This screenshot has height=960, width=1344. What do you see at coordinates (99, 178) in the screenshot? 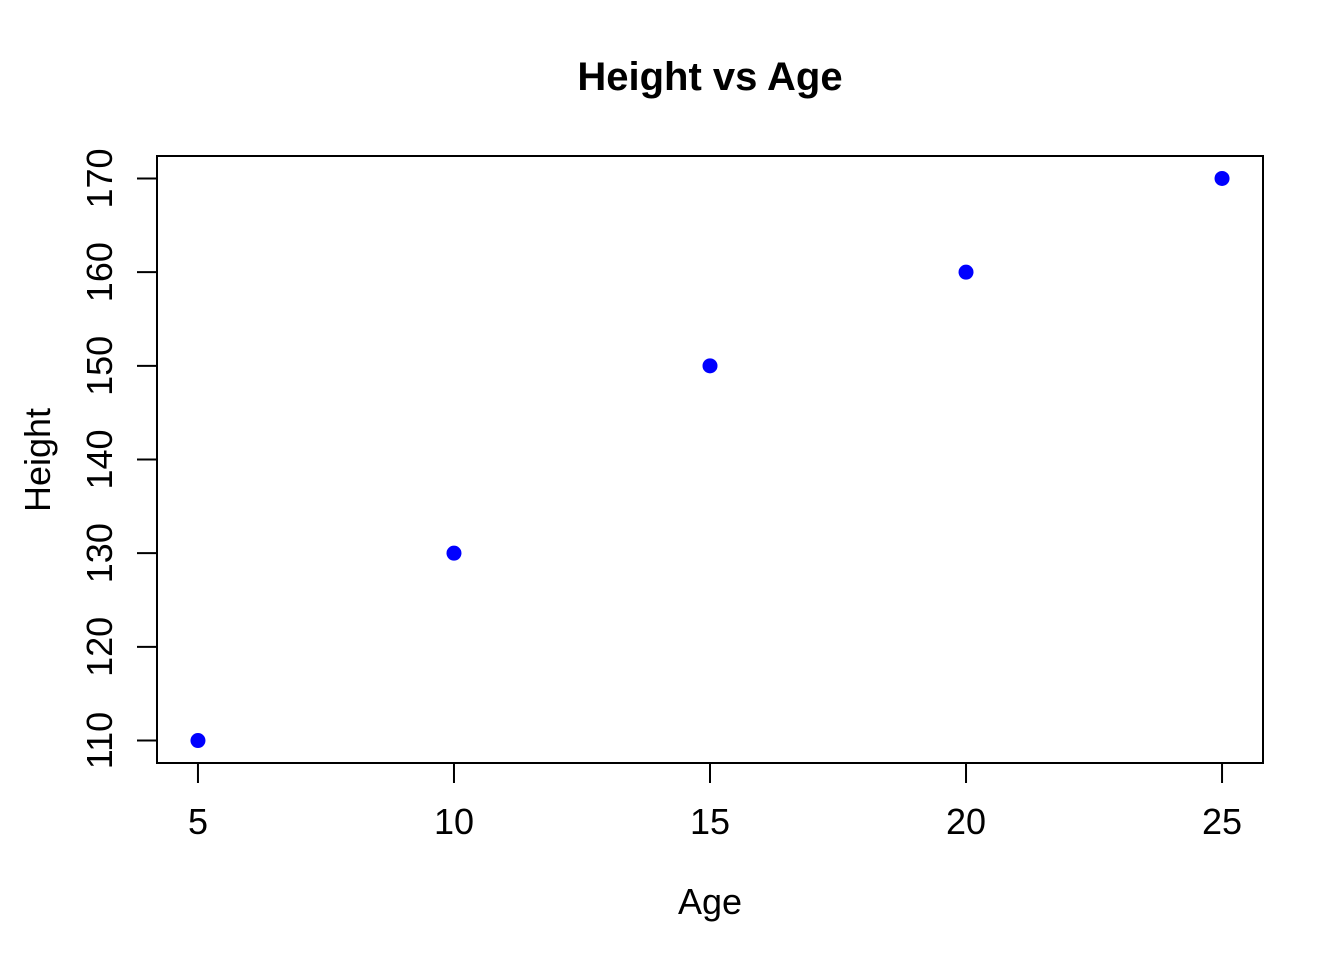
I see `y-tick-label: 170` at bounding box center [99, 178].